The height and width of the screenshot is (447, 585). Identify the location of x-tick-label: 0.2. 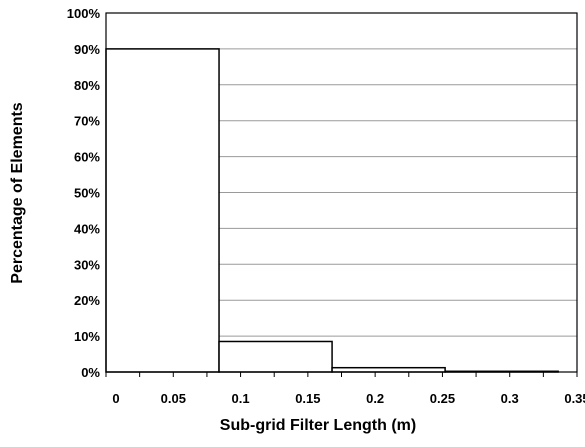
(375, 398).